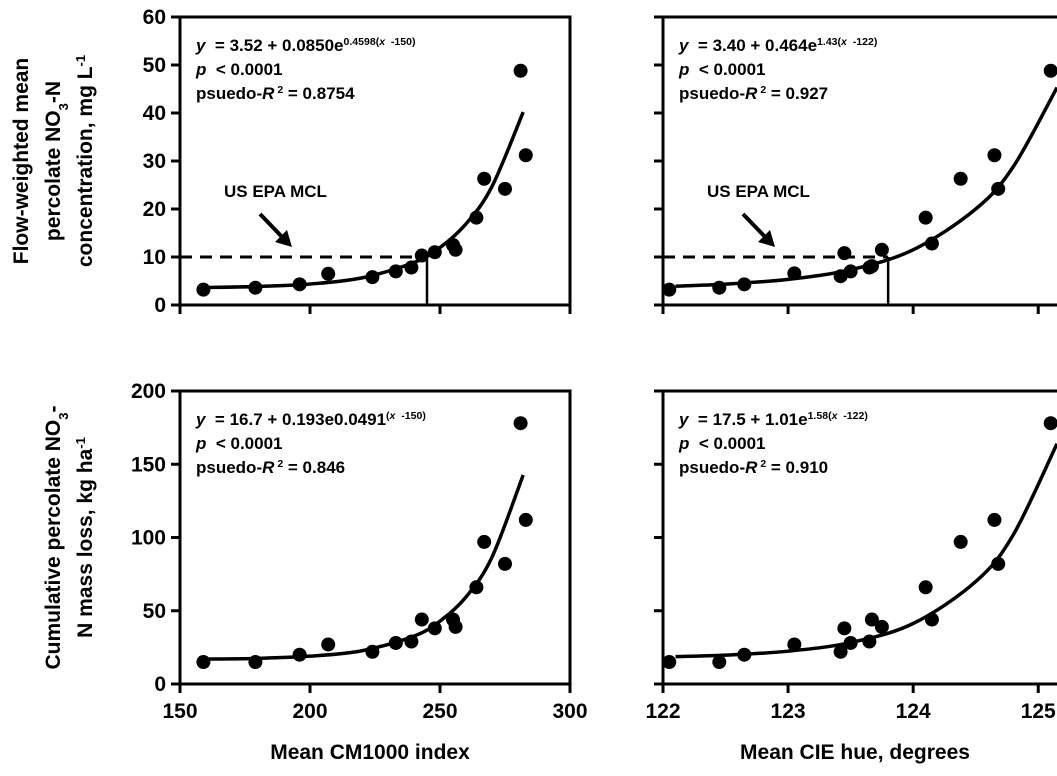 The image size is (1057, 776). Describe the element at coordinates (274, 45) in the screenshot. I see `text-part: = 3.52 + 0.0850e` at that location.